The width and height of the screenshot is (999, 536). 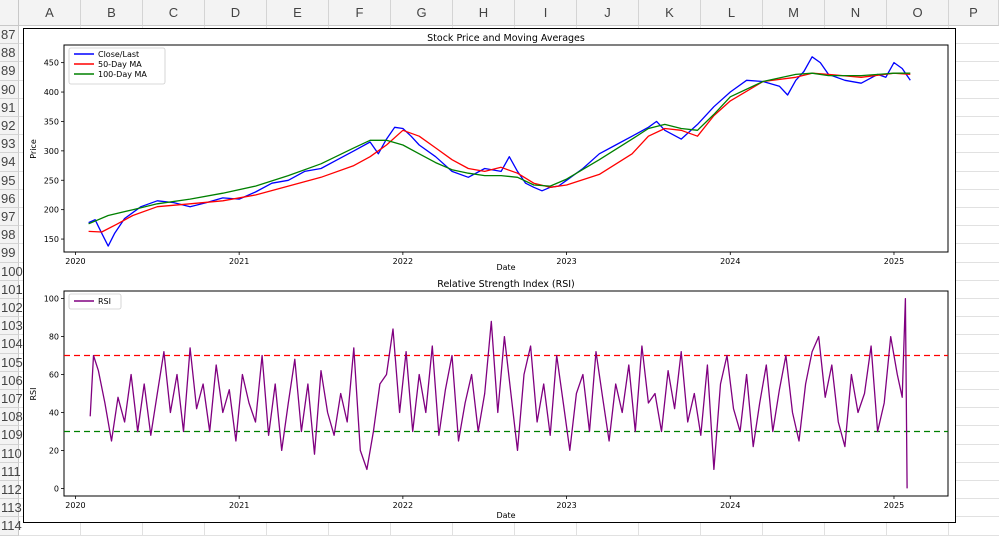 What do you see at coordinates (50, 13) in the screenshot?
I see `column-header-A: A` at bounding box center [50, 13].